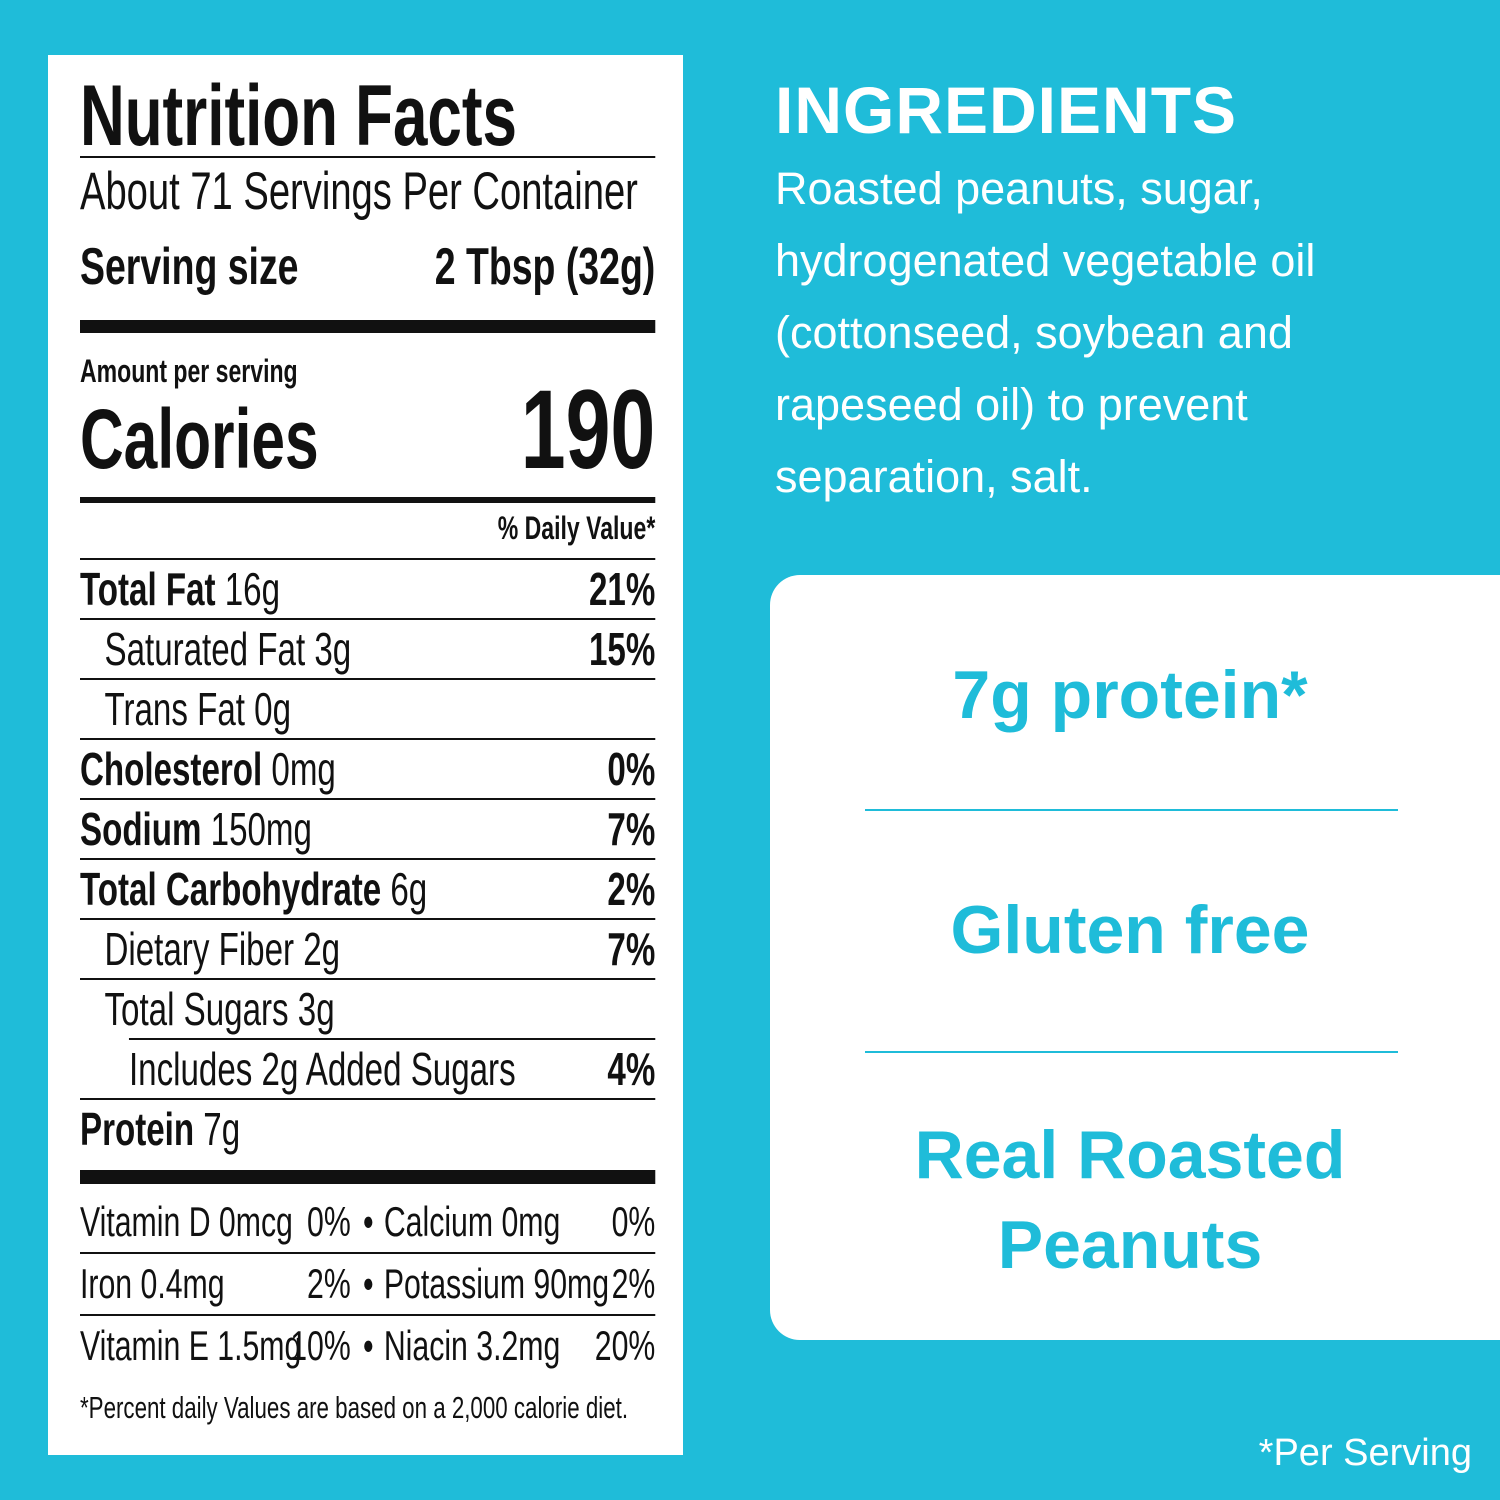  I want to click on servings: About 71 Servings Per Container, so click(359, 191).